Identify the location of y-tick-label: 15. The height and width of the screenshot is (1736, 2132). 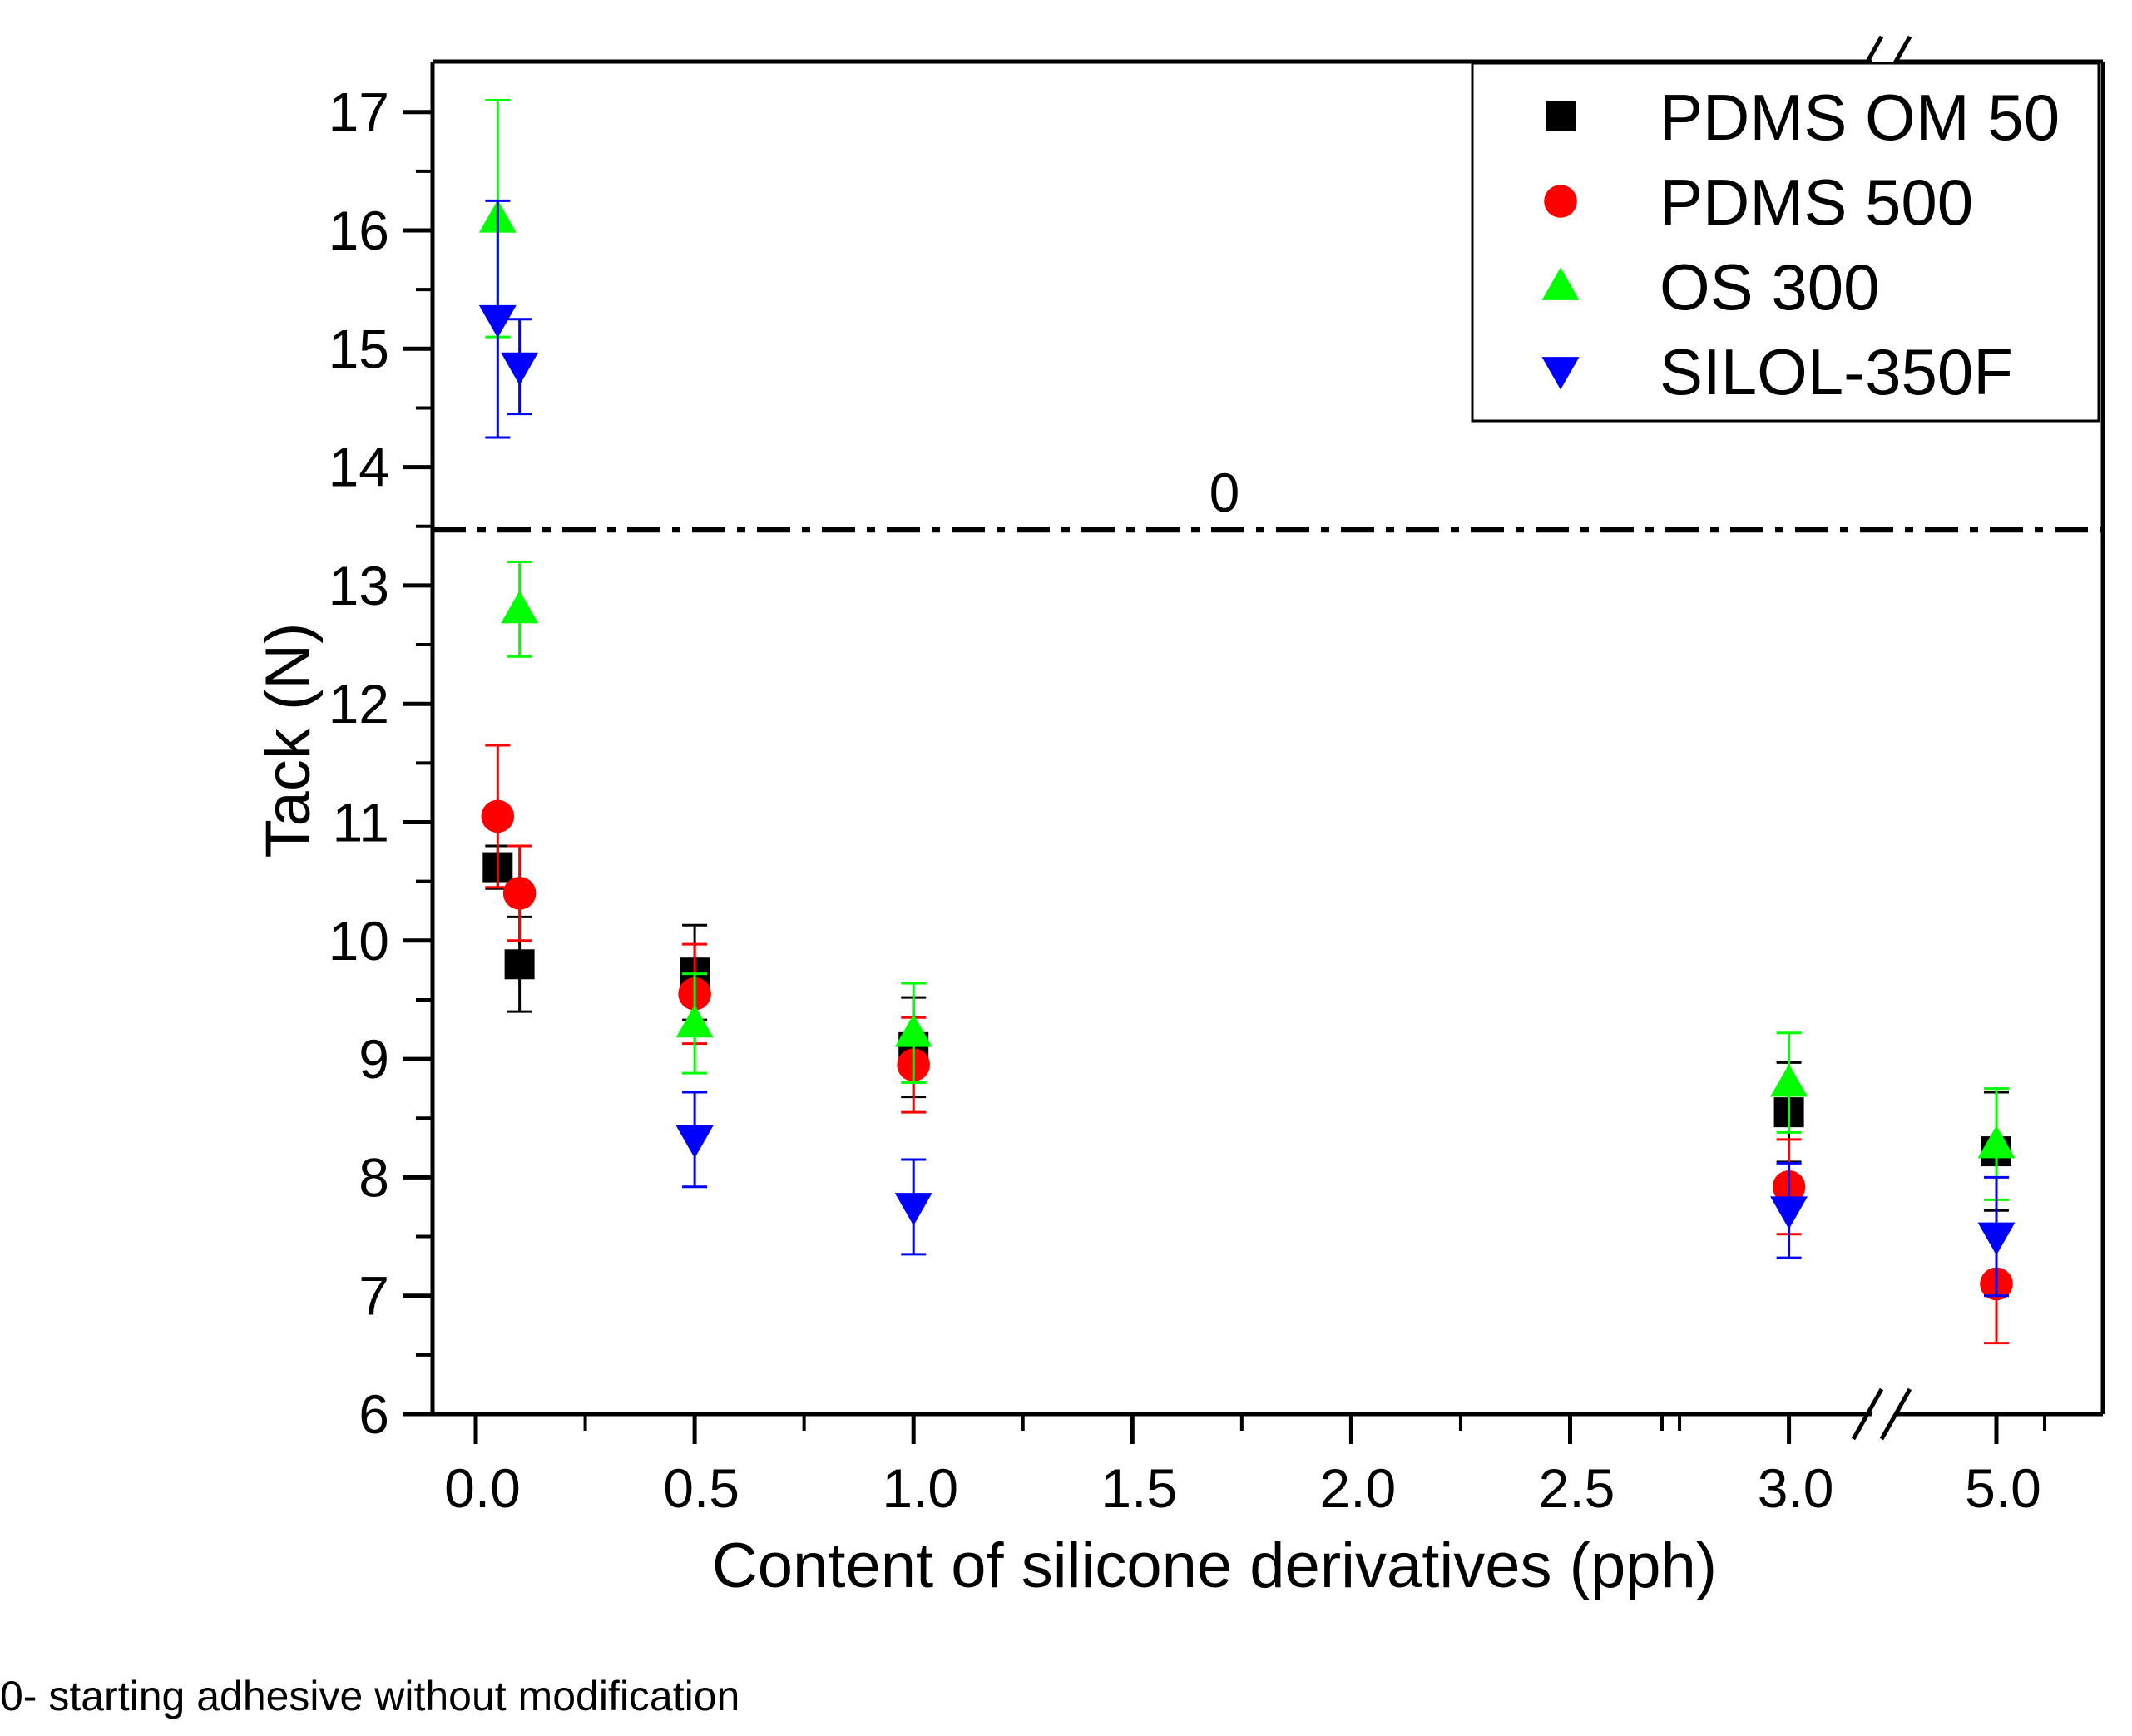
(359, 348).